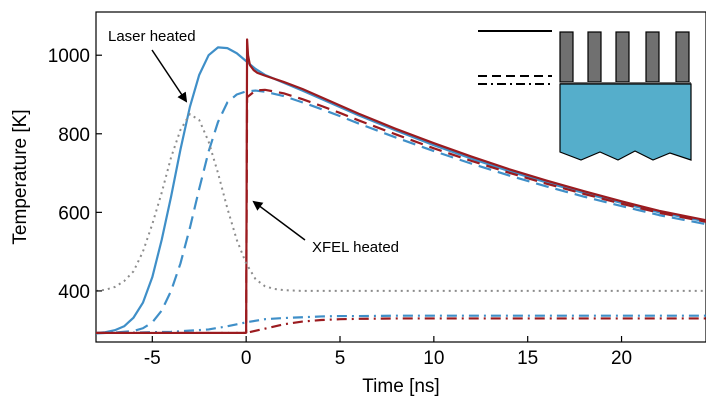 The width and height of the screenshot is (706, 400). I want to click on x-tick-label: -5, so click(152, 358).